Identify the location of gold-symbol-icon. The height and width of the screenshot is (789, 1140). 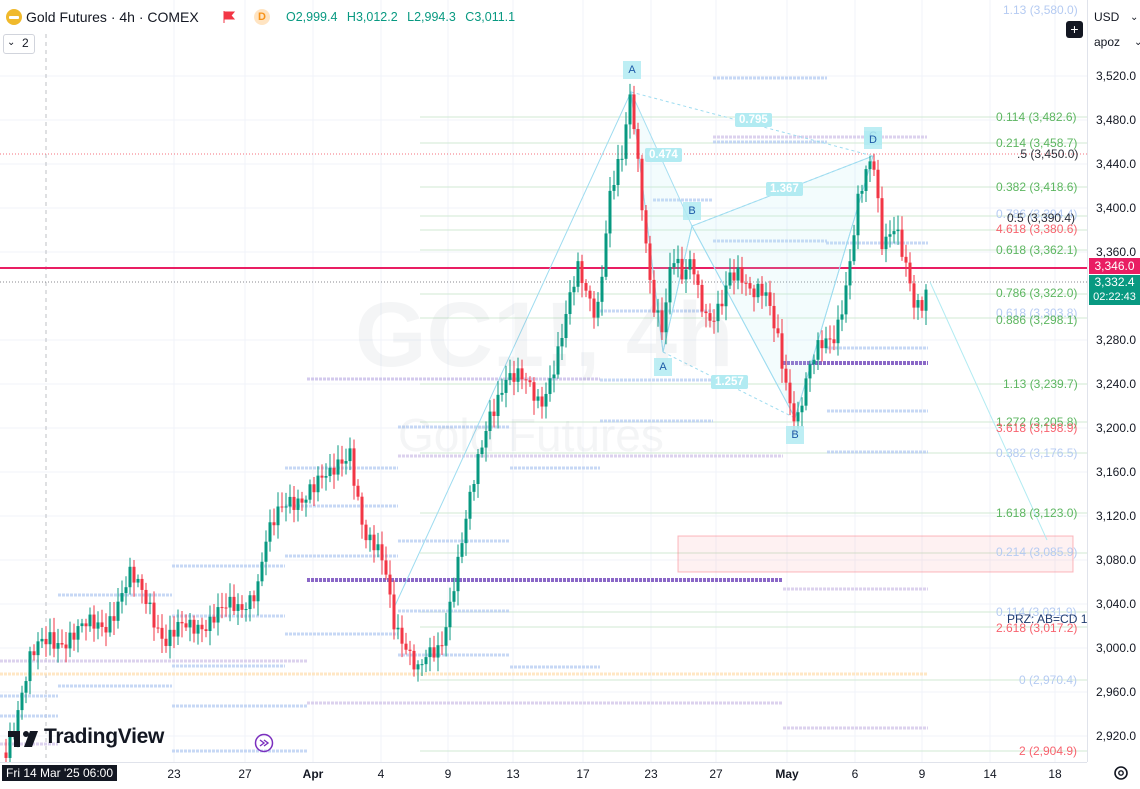
(14, 17).